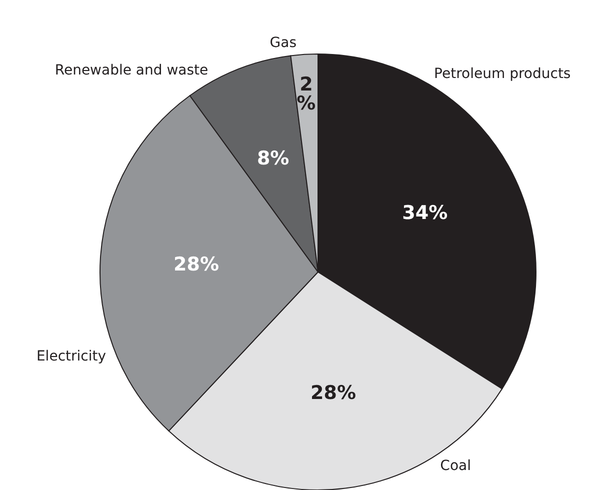 The image size is (616, 490). I want to click on data-label: 34%, so click(425, 213).